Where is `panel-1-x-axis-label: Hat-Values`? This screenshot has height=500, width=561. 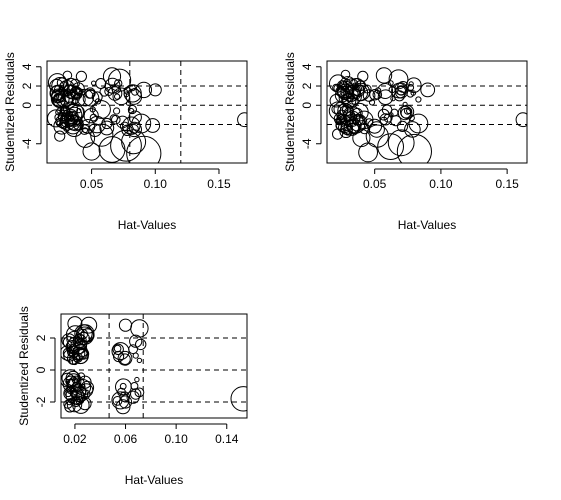 panel-1-x-axis-label: Hat-Values is located at coordinates (147, 225).